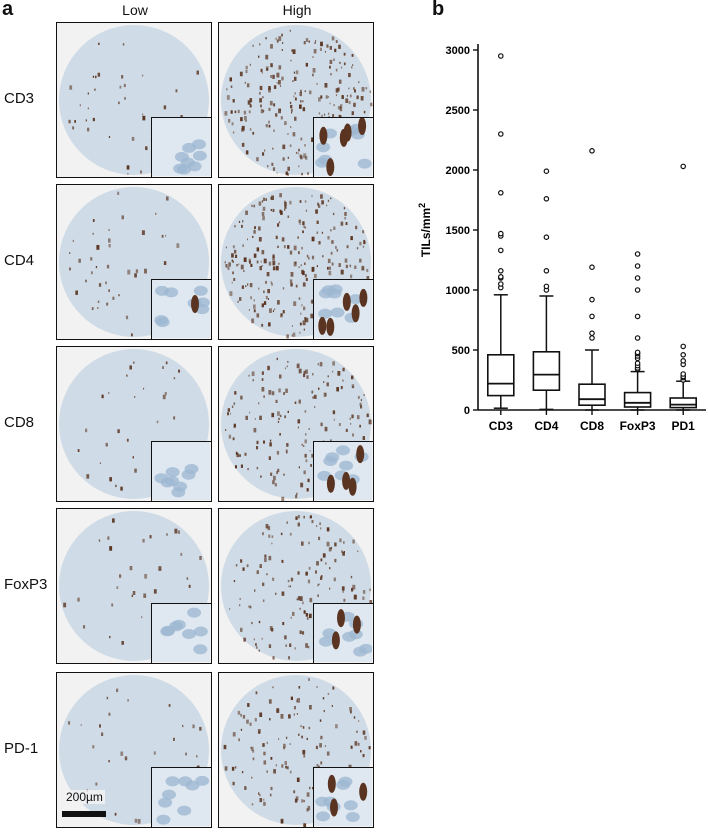 The height and width of the screenshot is (836, 708). Describe the element at coordinates (134, 586) in the screenshot. I see `micrograph-foxp3-low` at that location.